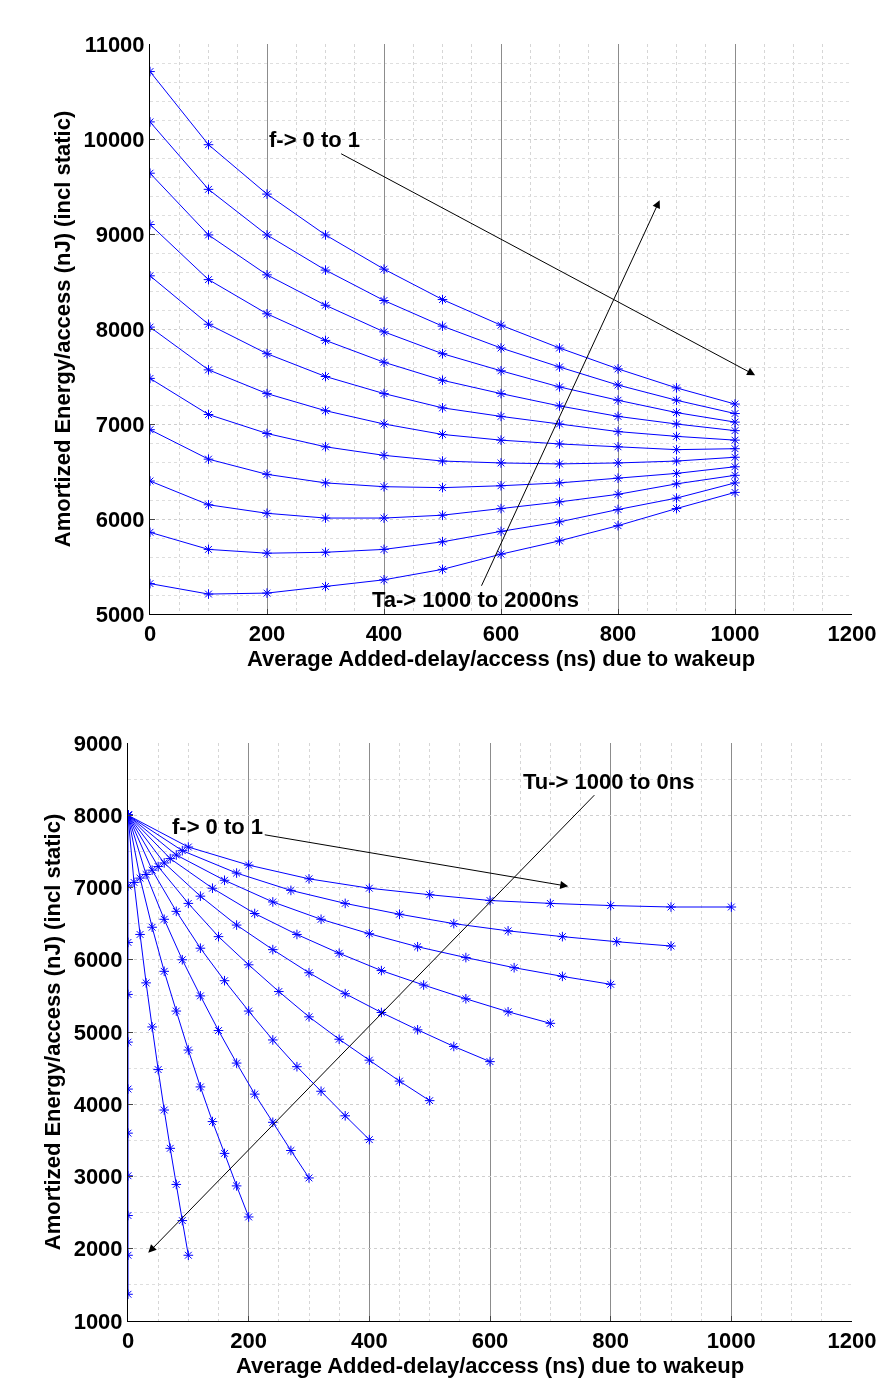 The width and height of the screenshot is (895, 1389). What do you see at coordinates (98, 1104) in the screenshot?
I see `y-tick-label: 4000` at bounding box center [98, 1104].